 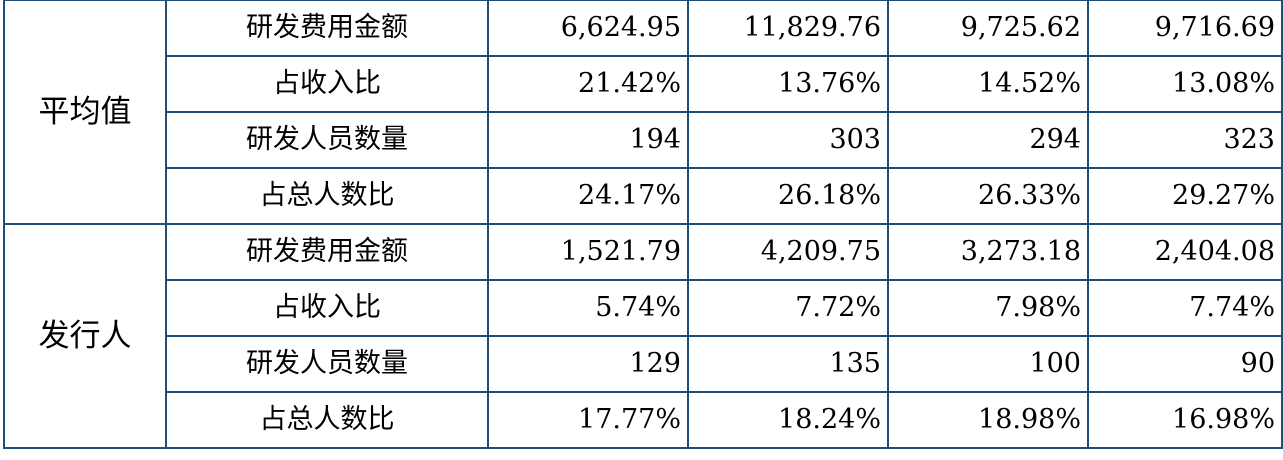 I want to click on value-cell: 323, so click(x=1185, y=140).